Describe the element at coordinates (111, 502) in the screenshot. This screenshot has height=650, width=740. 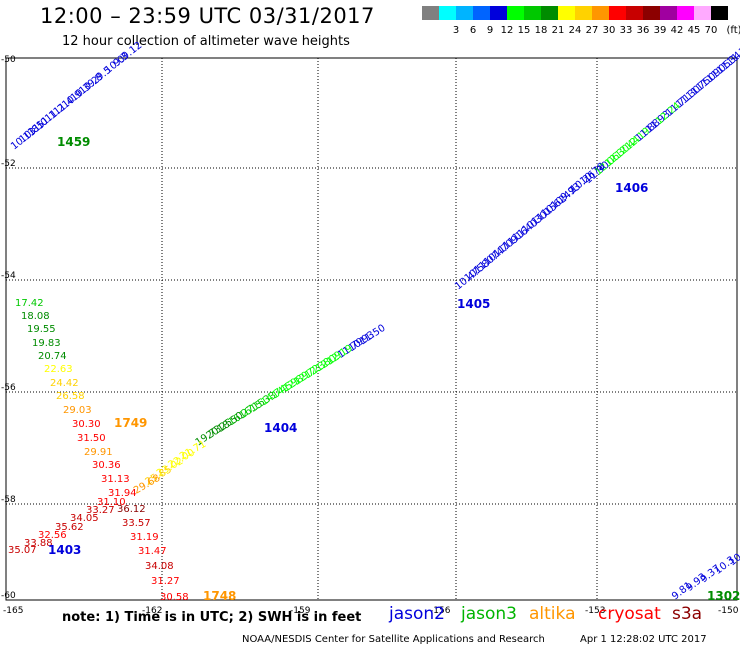
I see `wave-height-value: 31.10` at that location.